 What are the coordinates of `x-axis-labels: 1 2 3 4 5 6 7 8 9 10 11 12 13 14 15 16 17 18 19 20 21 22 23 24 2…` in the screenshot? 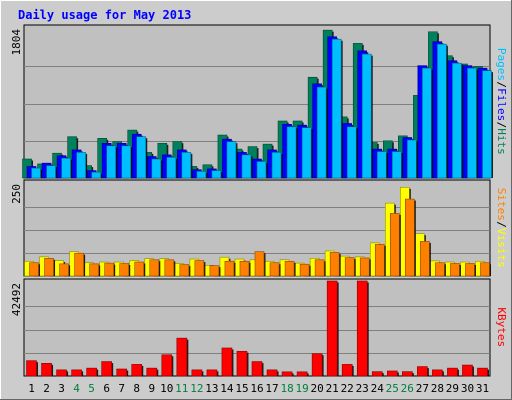 It's located at (258, 388).